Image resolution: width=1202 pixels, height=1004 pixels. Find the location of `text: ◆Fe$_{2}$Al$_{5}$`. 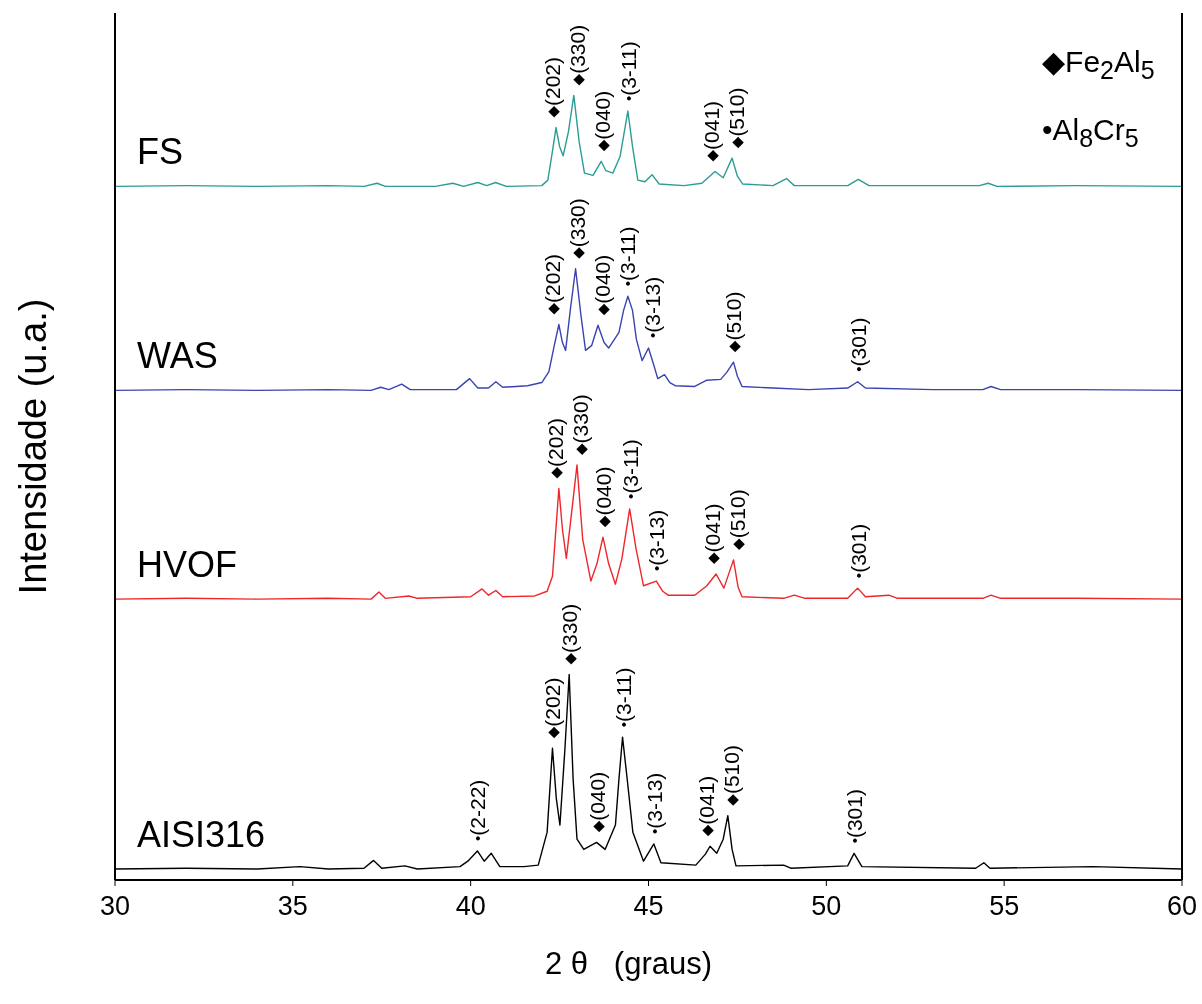

text: ◆Fe$_{2}$Al$_{5}$ is located at coordinates (1098, 65).